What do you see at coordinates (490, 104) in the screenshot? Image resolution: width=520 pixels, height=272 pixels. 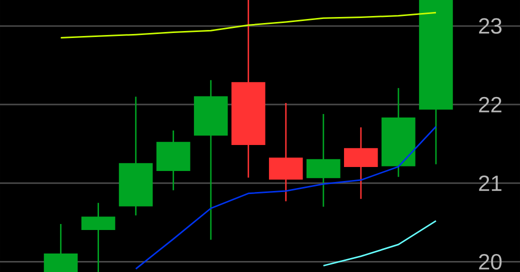 I see `y-tick-label: 22` at bounding box center [490, 104].